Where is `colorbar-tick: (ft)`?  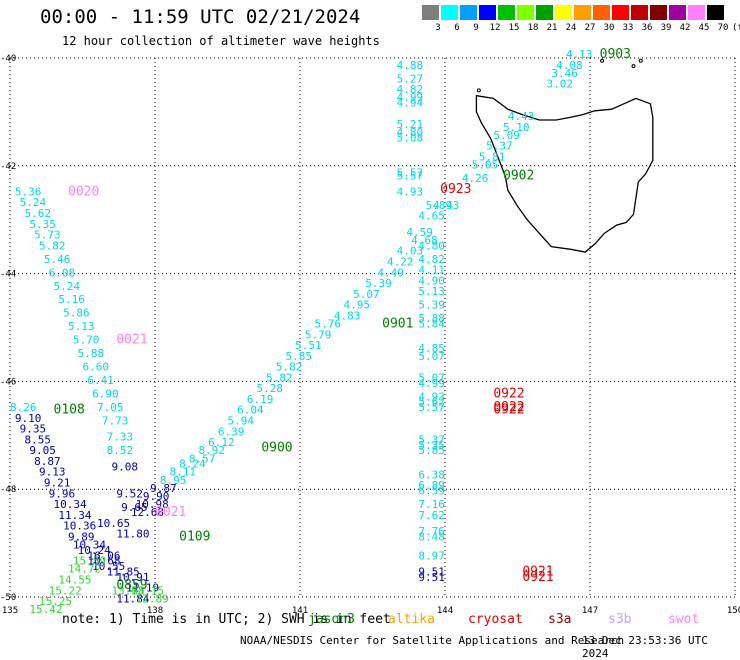 colorbar-tick: (ft) is located at coordinates (736, 28).